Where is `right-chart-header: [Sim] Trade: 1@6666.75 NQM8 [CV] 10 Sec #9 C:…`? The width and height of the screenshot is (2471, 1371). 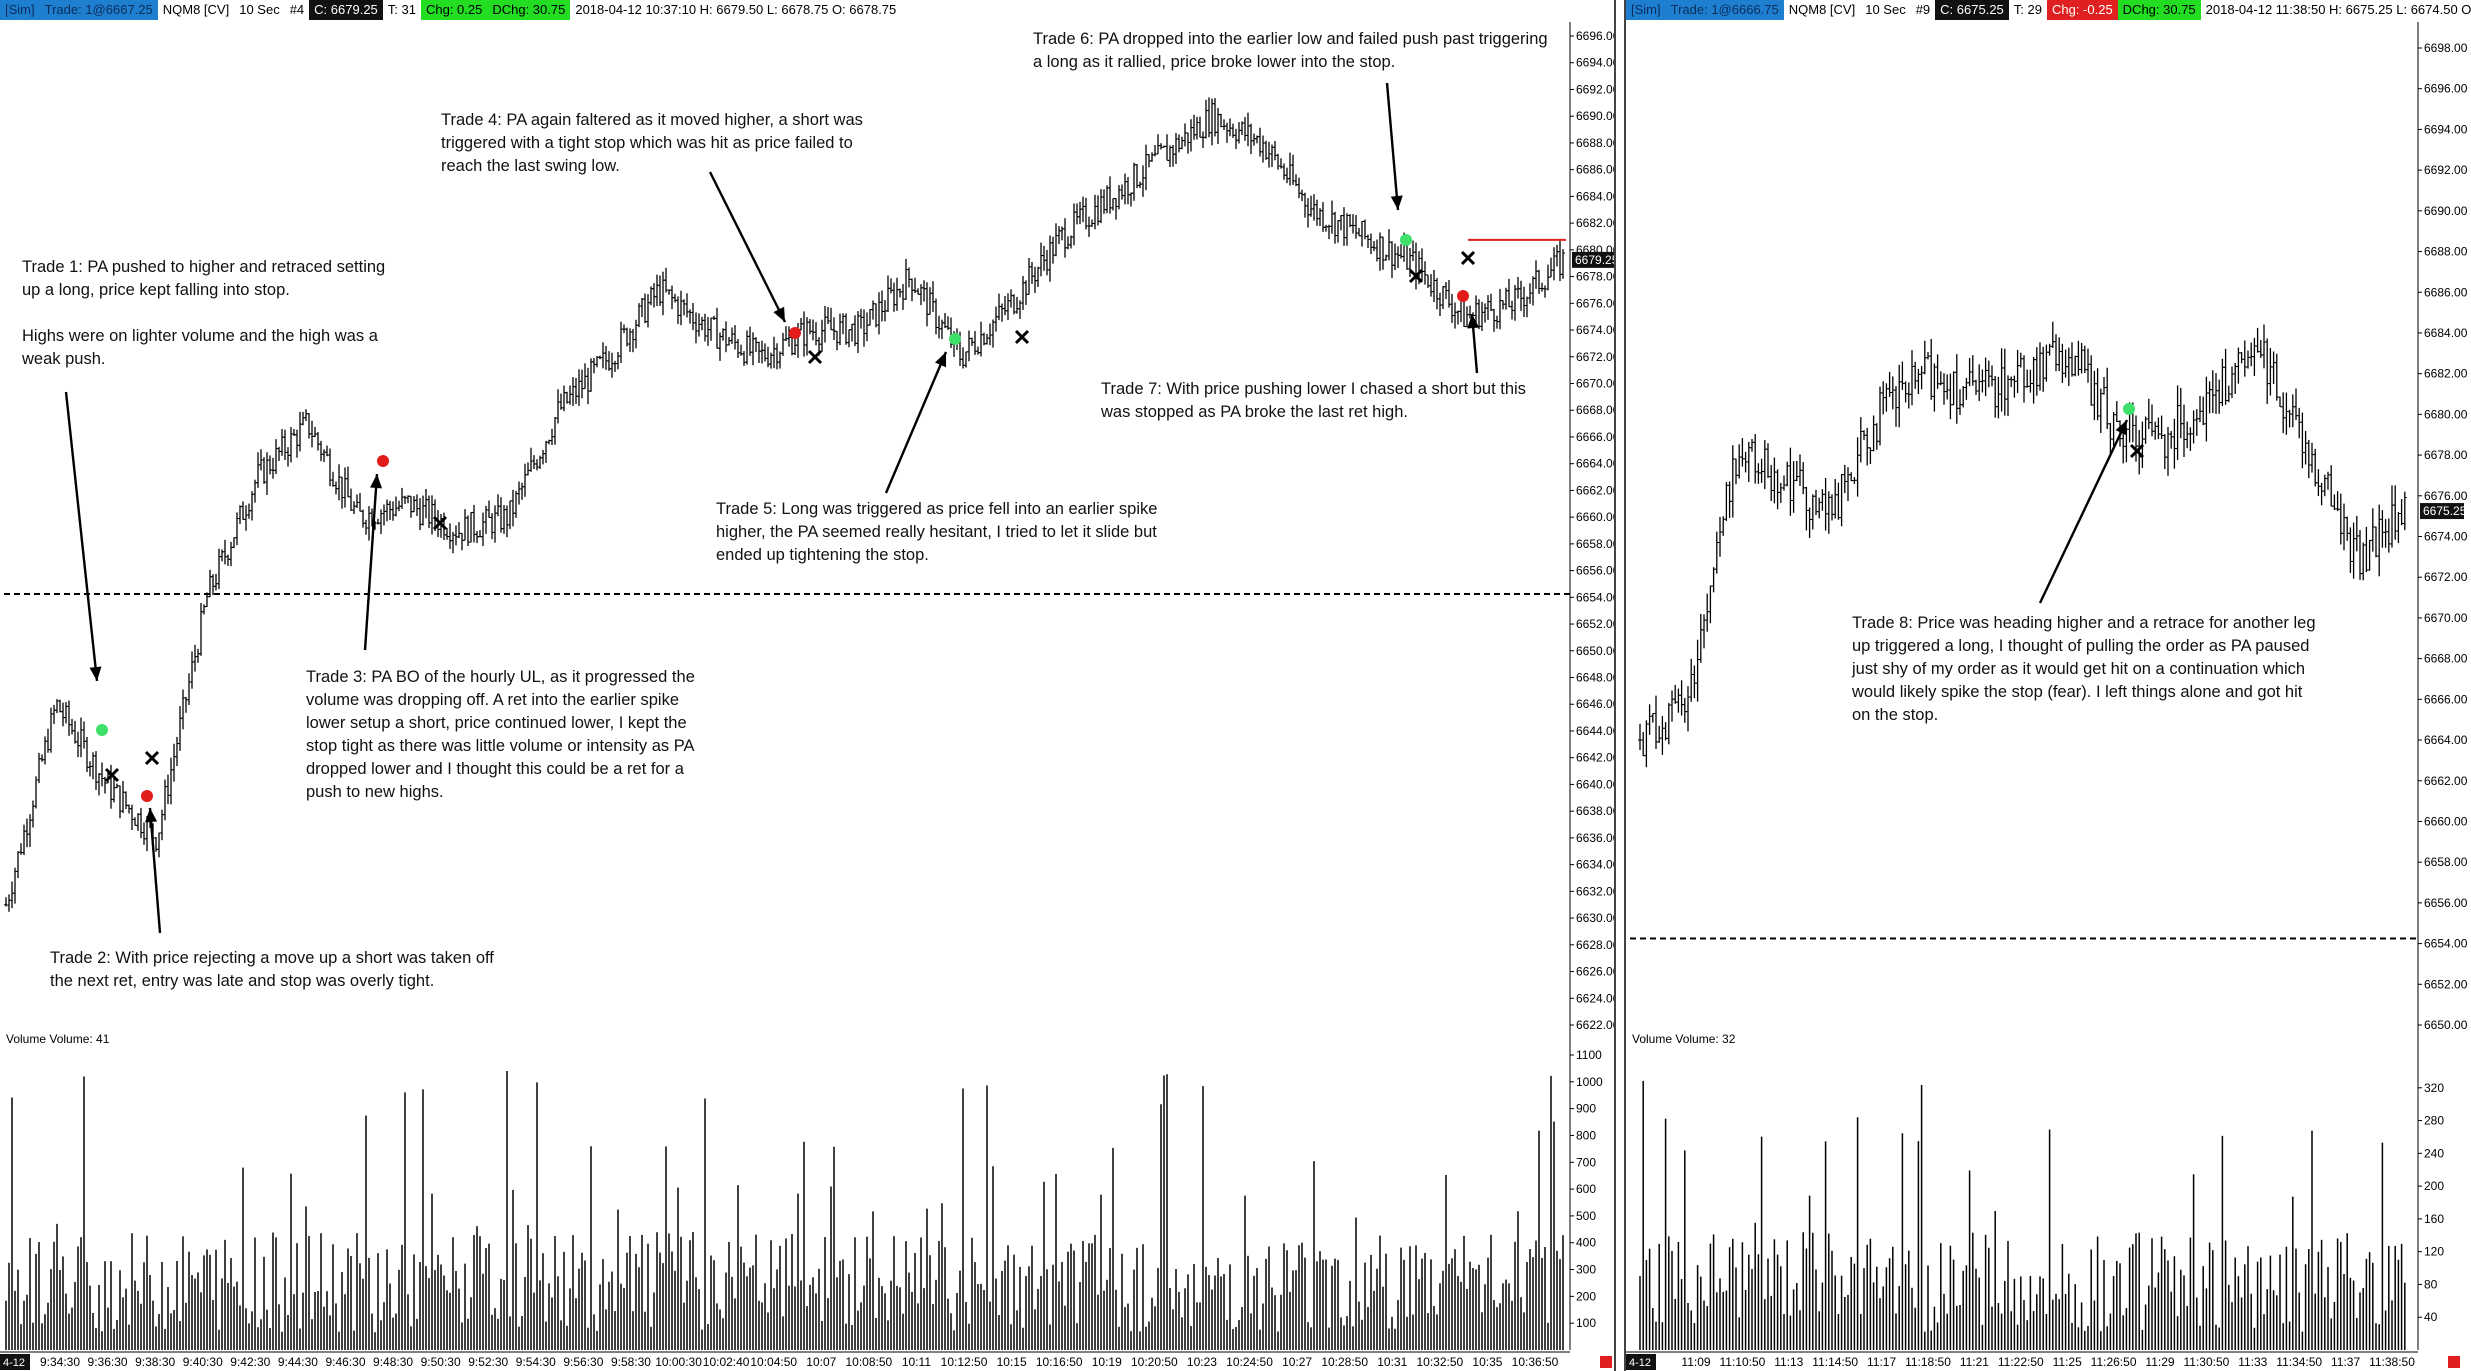 right-chart-header: [Sim] Trade: 1@6666.75 NQM8 [CV] 10 Sec #9 C:… is located at coordinates (2048, 10).